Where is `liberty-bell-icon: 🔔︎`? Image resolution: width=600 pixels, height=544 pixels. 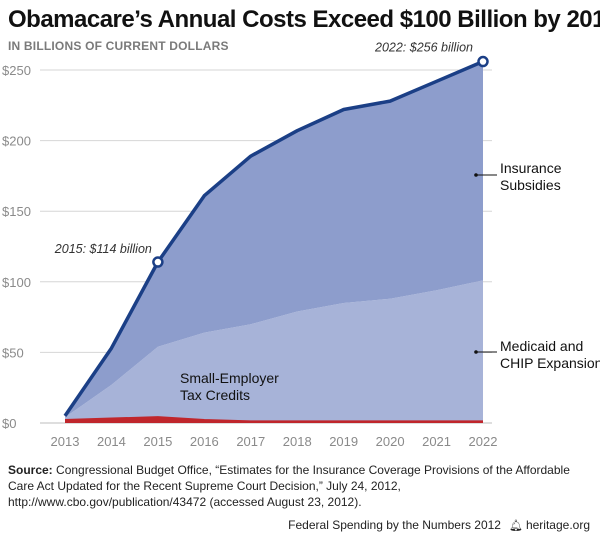 liberty-bell-icon: 🔔︎ is located at coordinates (515, 526).